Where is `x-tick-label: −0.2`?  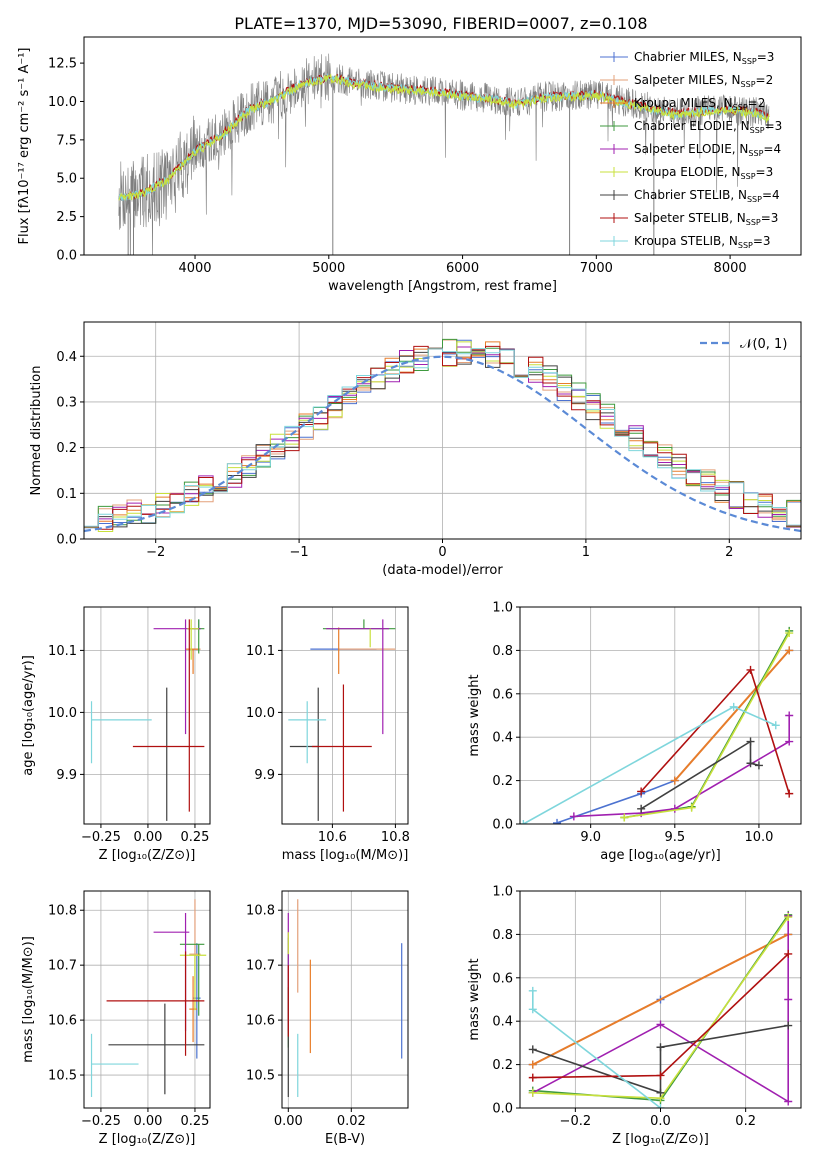
x-tick-label: −0.2 is located at coordinates (576, 1121).